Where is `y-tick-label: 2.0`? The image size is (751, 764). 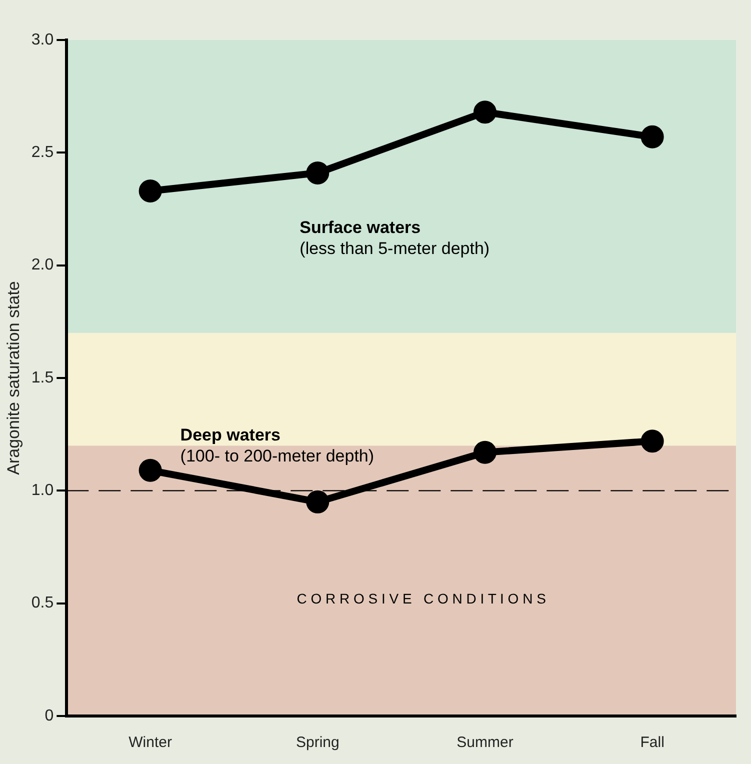 y-tick-label: 2.0 is located at coordinates (42, 265).